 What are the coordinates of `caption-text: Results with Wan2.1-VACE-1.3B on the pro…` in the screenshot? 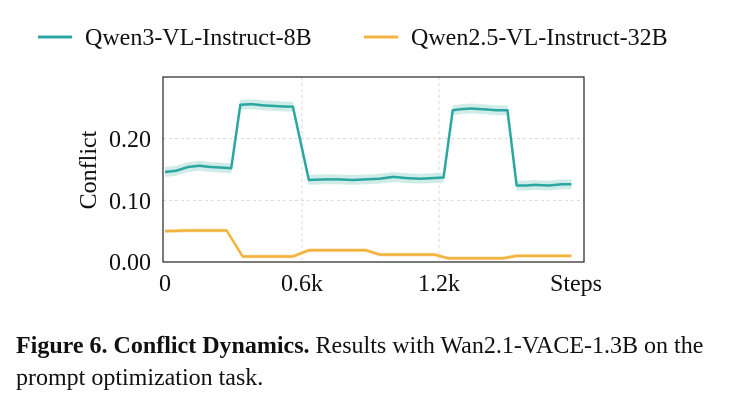 It's located at (360, 362).